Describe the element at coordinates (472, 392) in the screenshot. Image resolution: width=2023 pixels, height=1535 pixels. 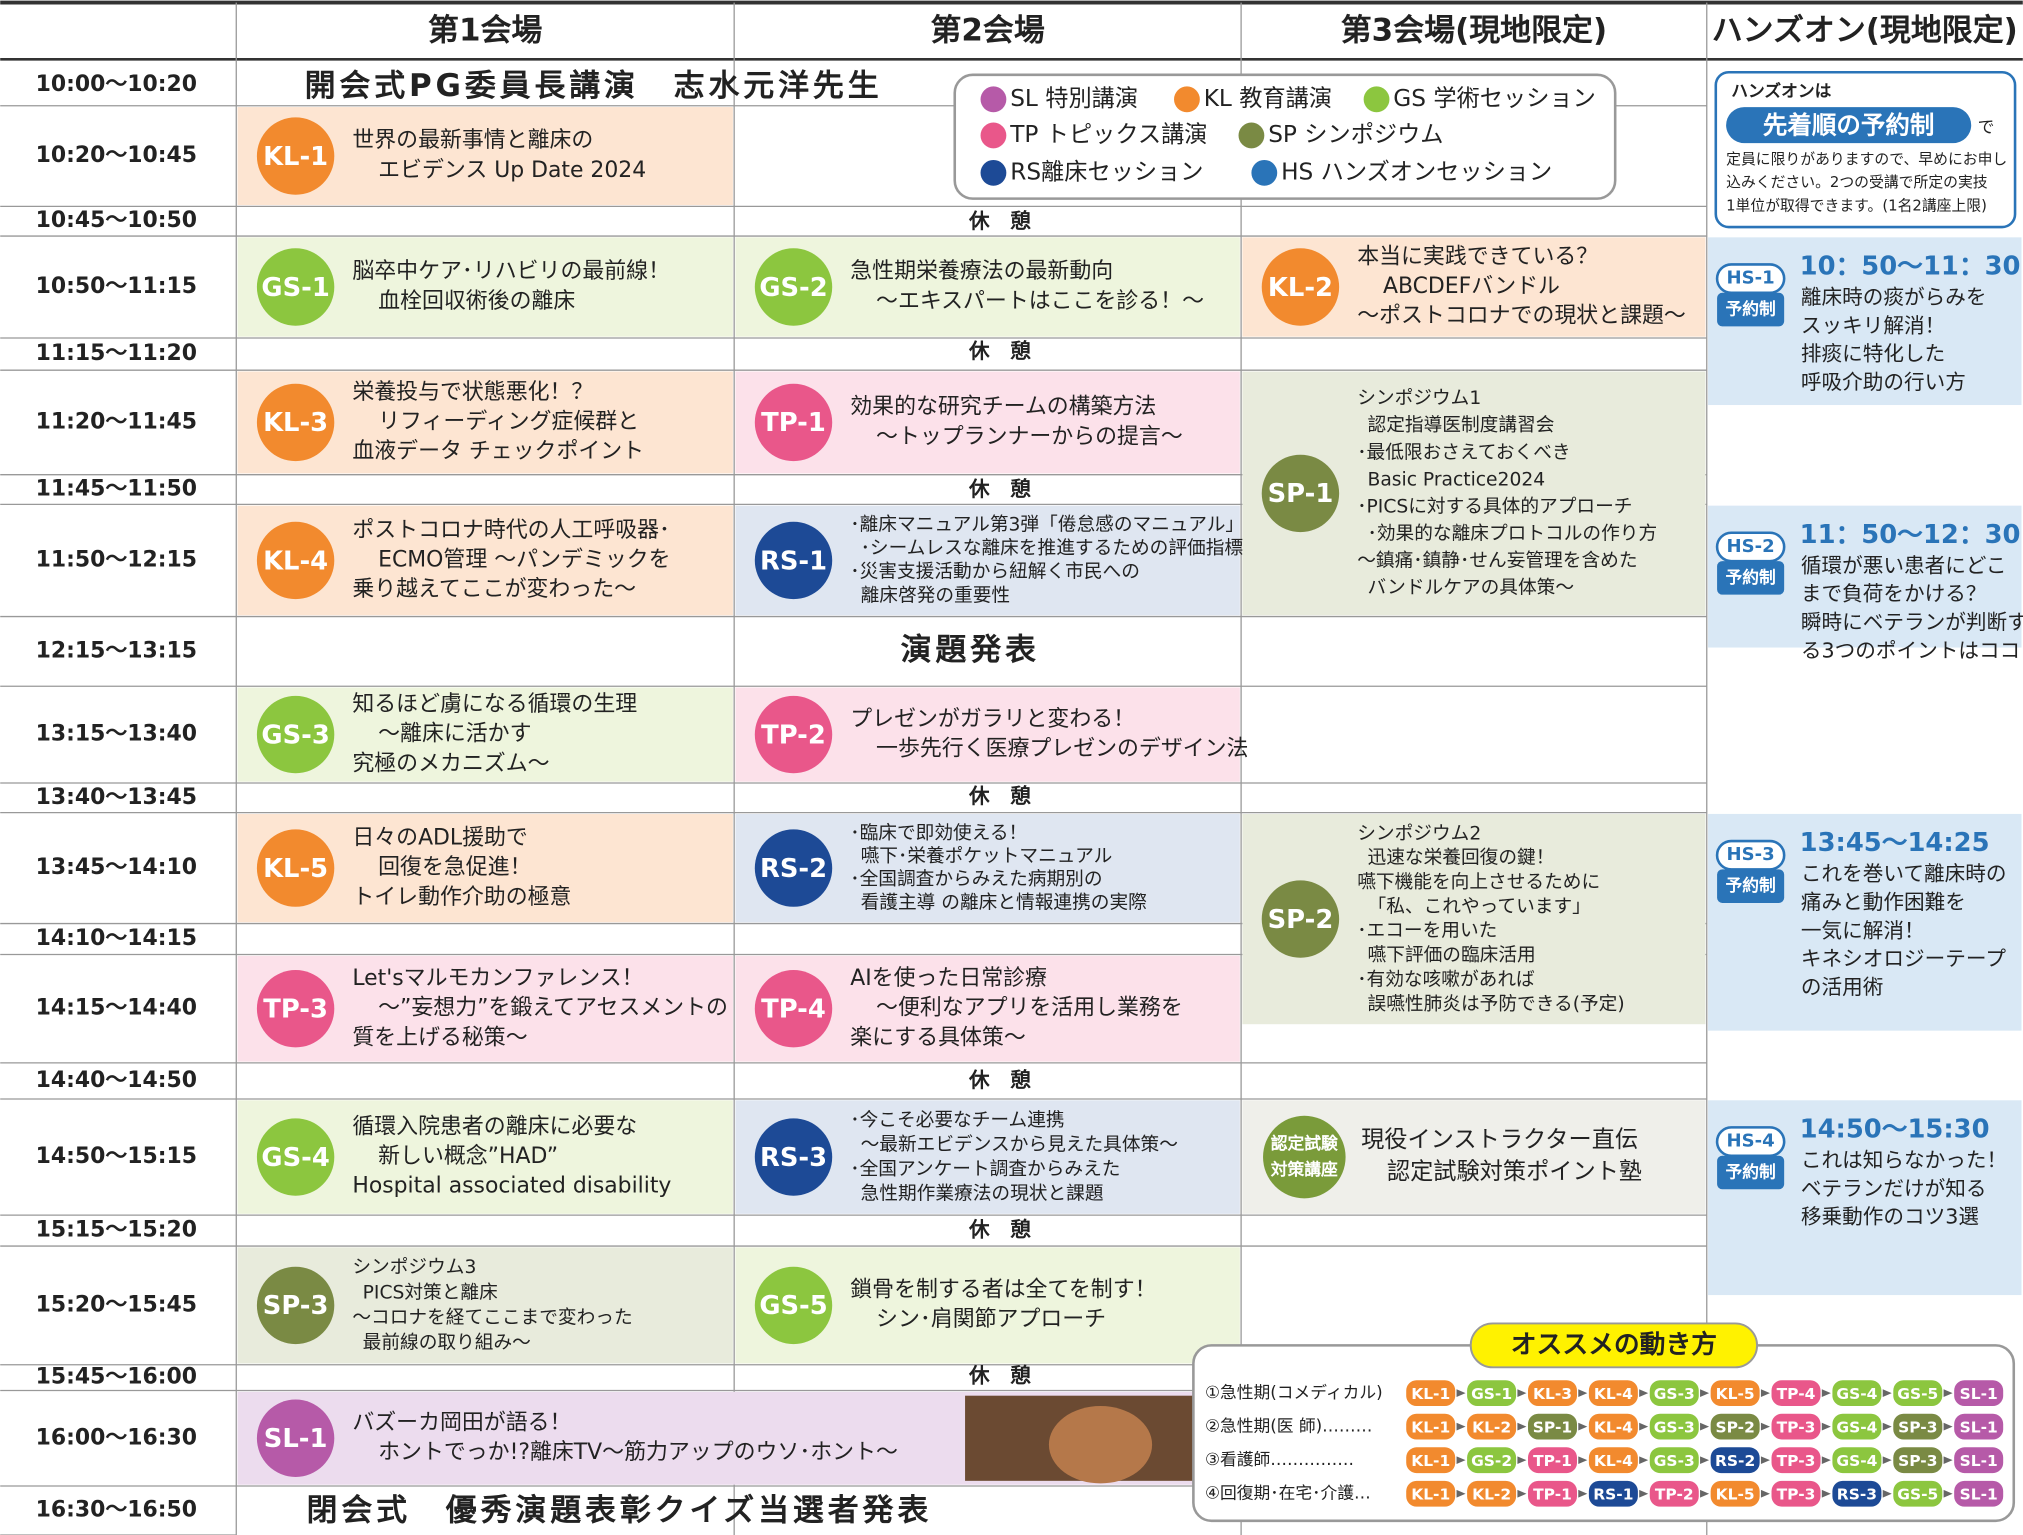
I see `session-line: 栄養投与で状態悪化！？` at that location.